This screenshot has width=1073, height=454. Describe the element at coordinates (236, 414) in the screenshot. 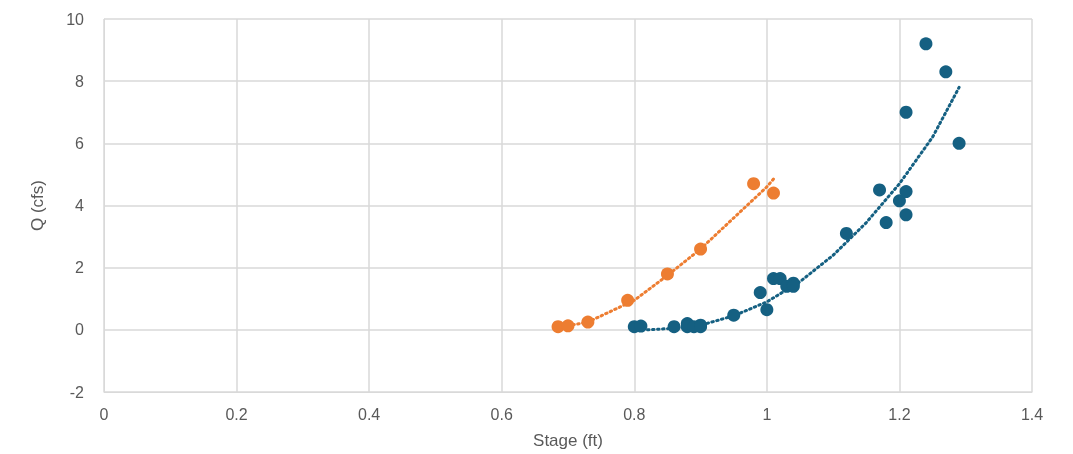

I see `x-tick-label: 0.2` at that location.